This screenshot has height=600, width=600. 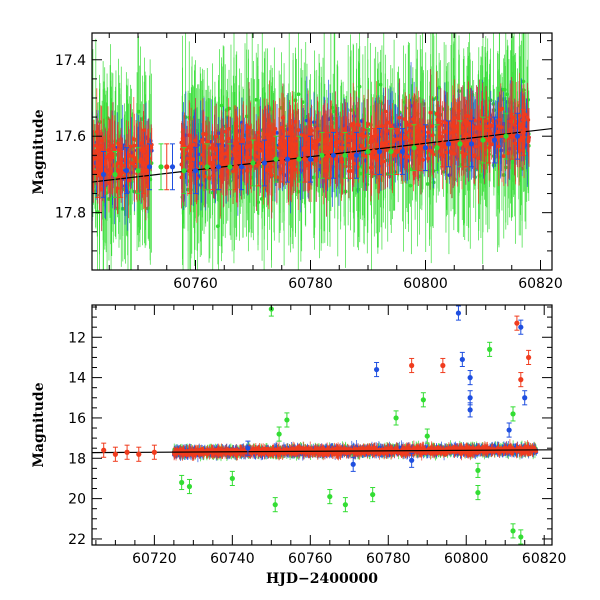 What do you see at coordinates (388, 559) in the screenshot?
I see `bottom-x-tick-label: 60780` at bounding box center [388, 559].